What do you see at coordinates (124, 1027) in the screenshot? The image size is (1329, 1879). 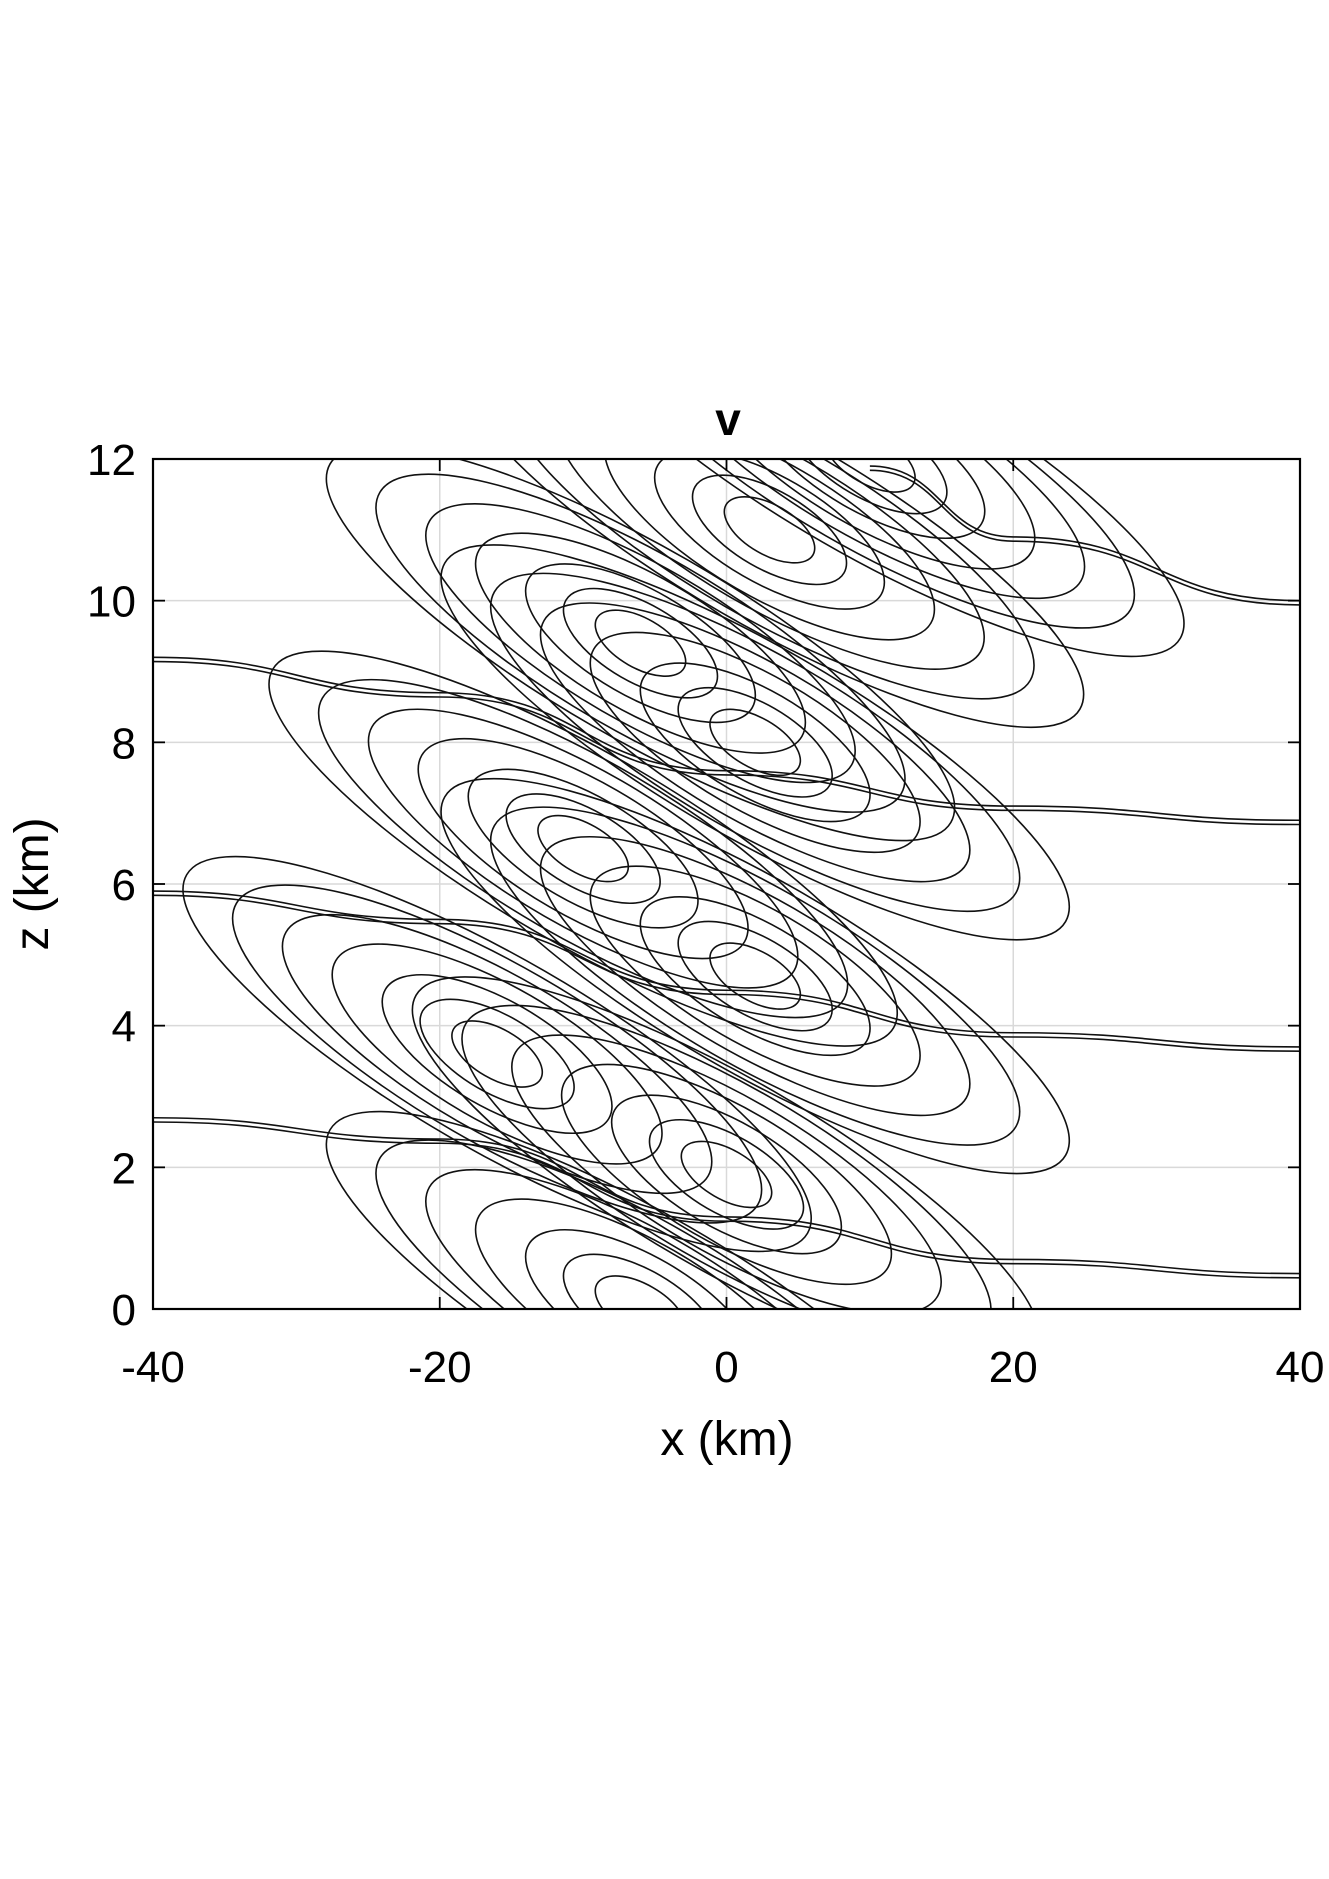 I see `y-tick-label: 4` at bounding box center [124, 1027].